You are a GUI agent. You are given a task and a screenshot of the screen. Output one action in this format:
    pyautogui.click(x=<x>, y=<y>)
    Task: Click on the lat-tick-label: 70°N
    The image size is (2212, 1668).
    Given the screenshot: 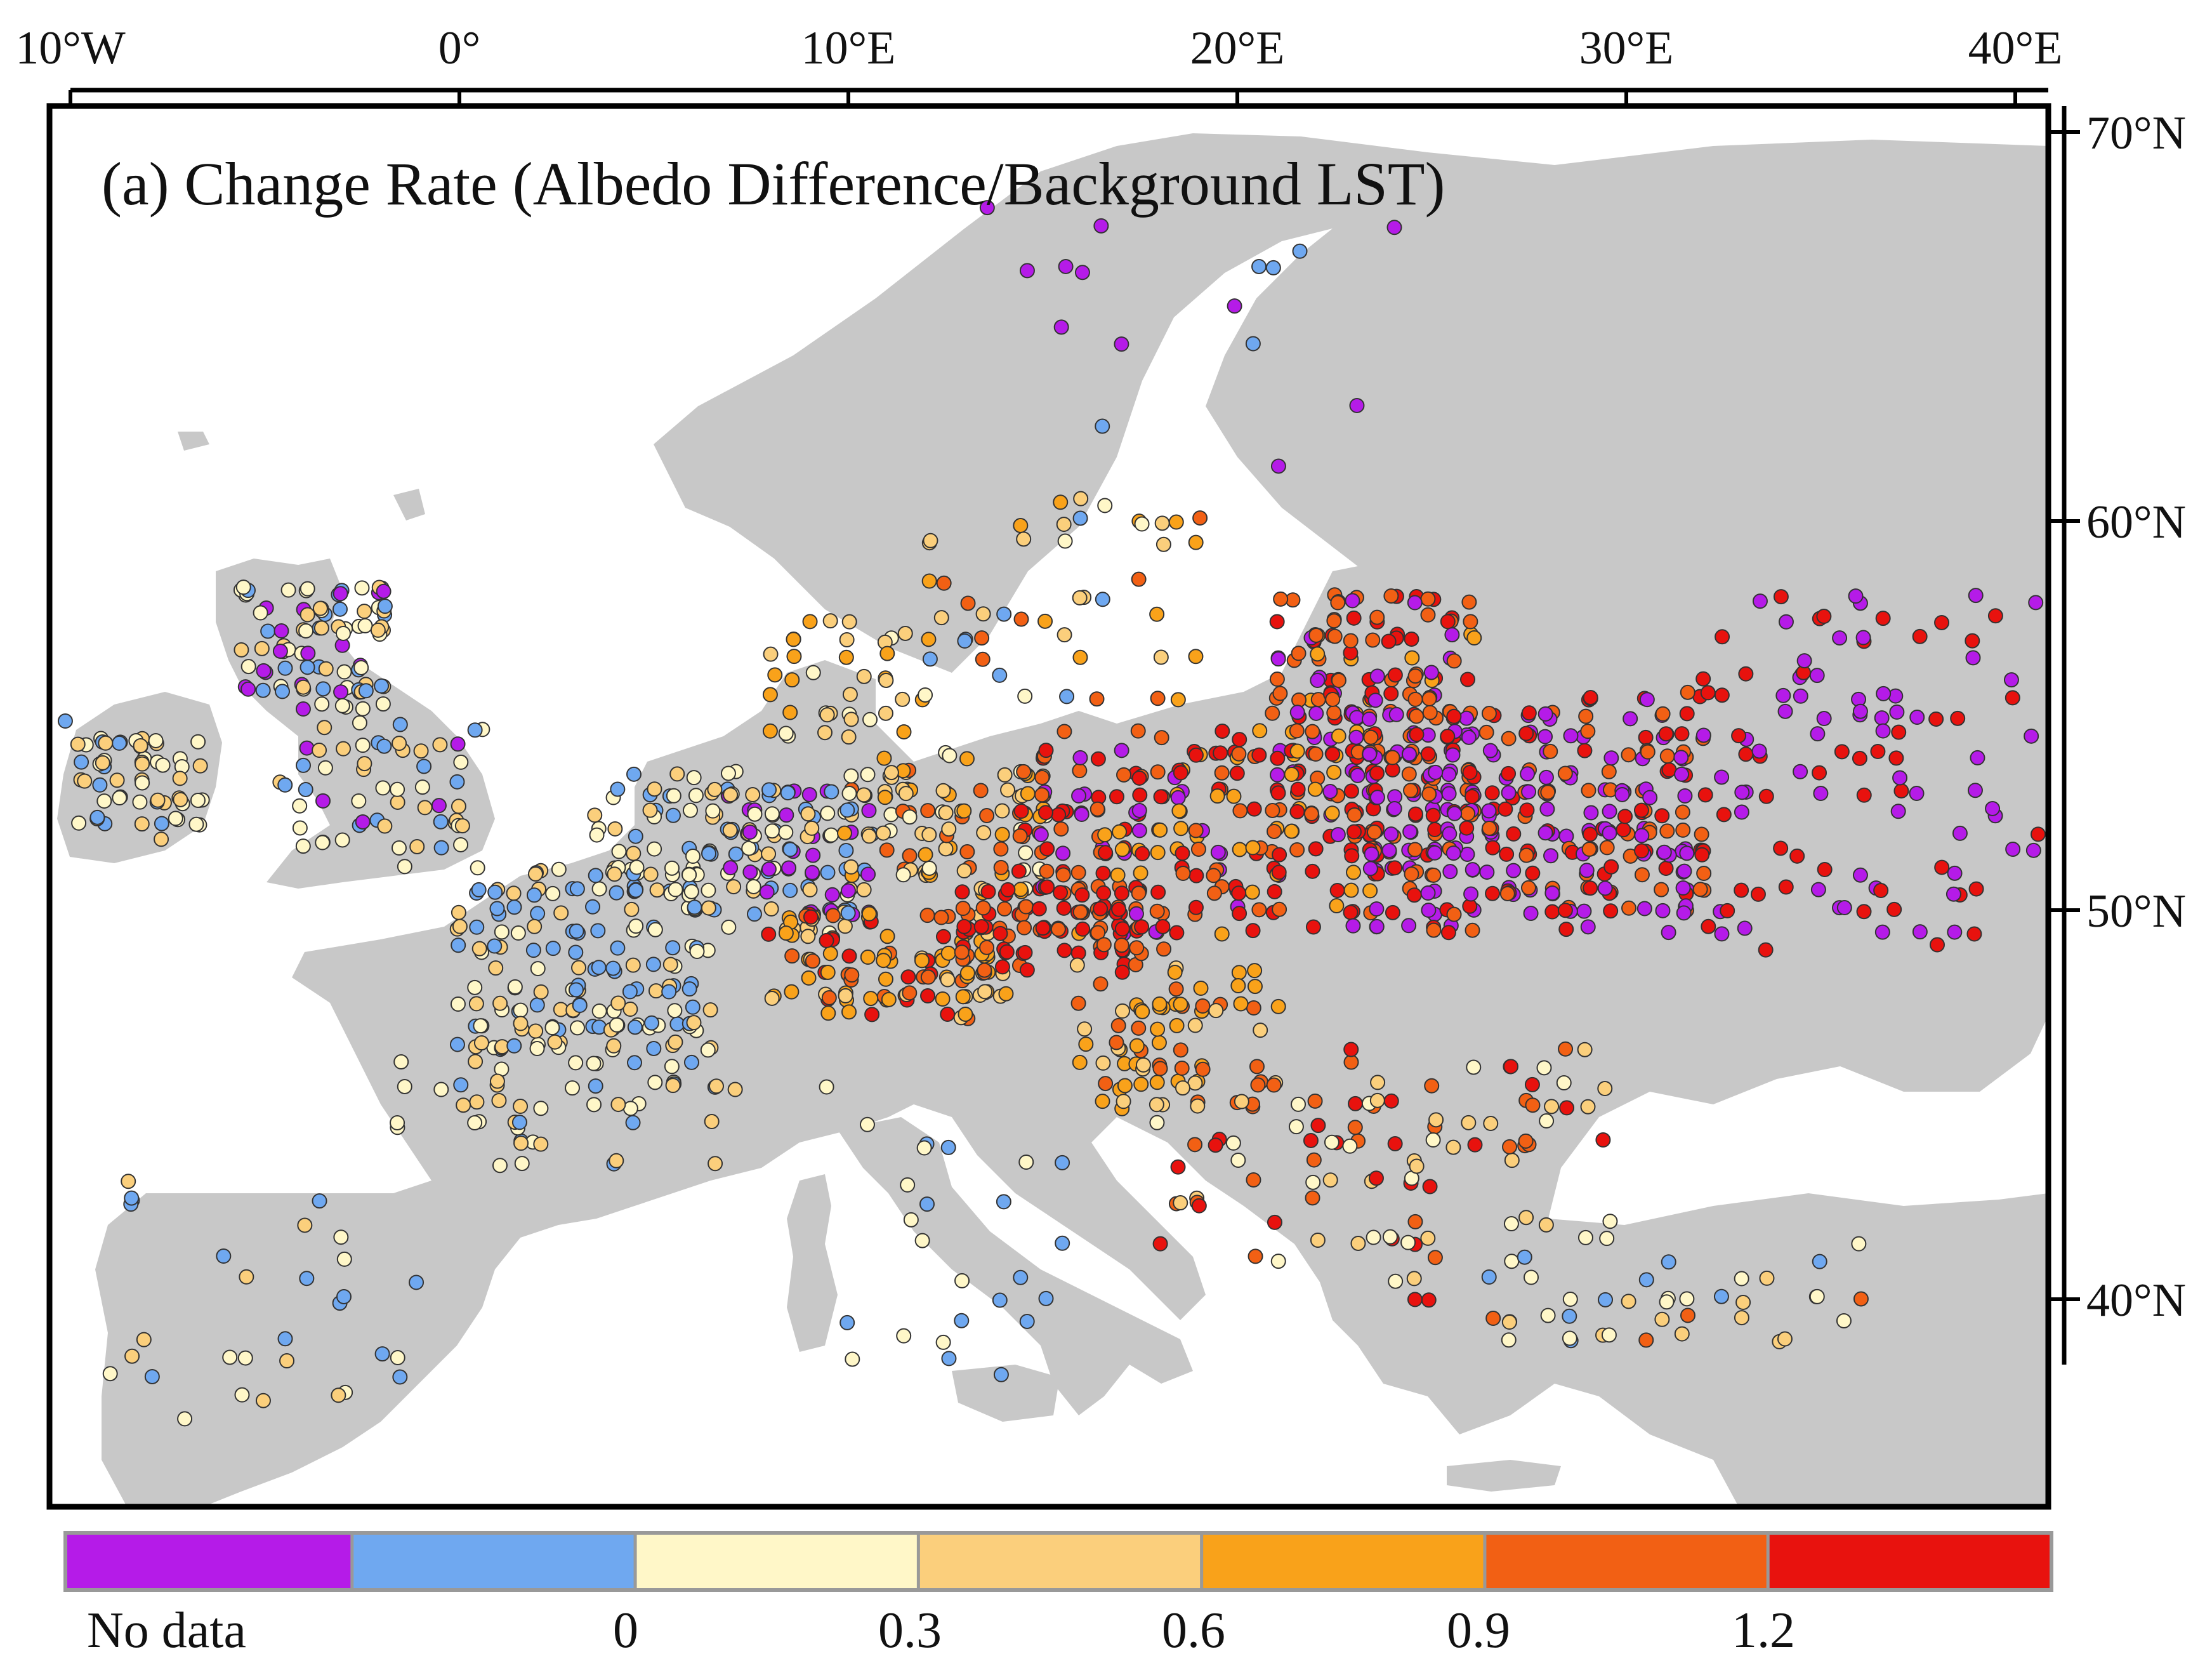 What is the action you would take?
    pyautogui.click(x=2136, y=133)
    